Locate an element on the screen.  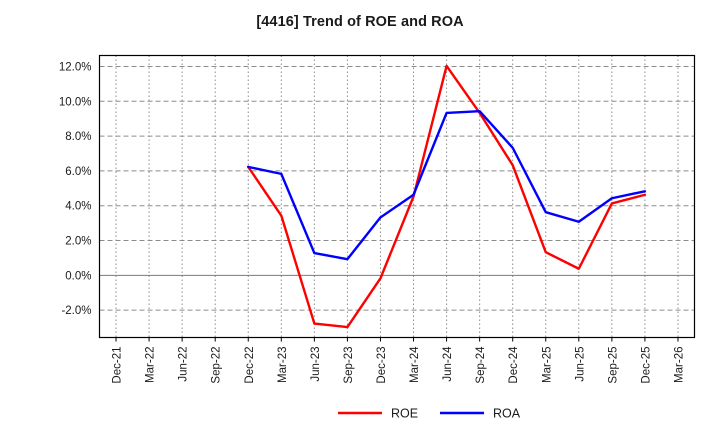
y-axis-tick-label: 10.0% is located at coordinates (75, 102).